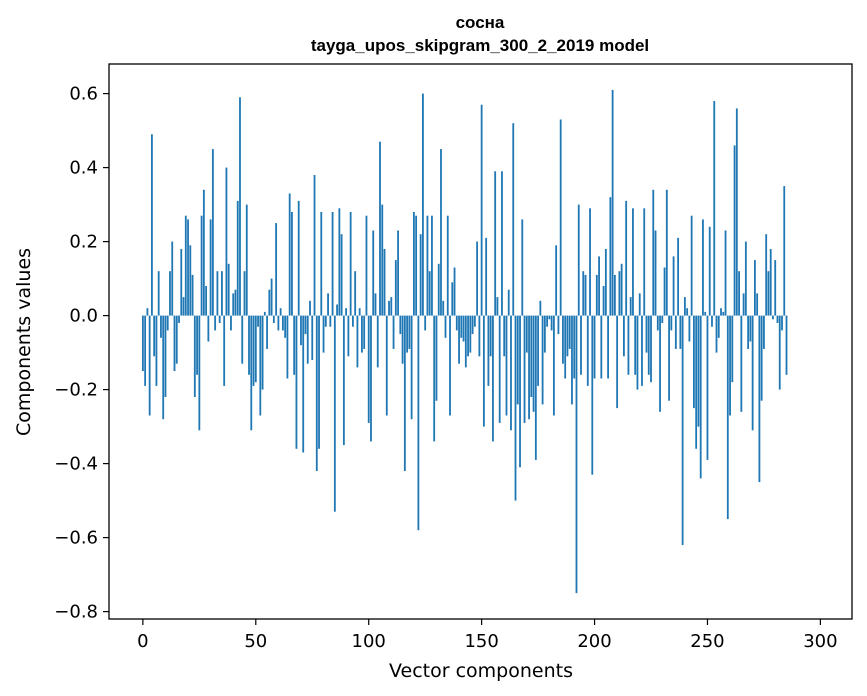 This screenshot has height=696, width=867. I want to click on x-tick-label: 100, so click(369, 641).